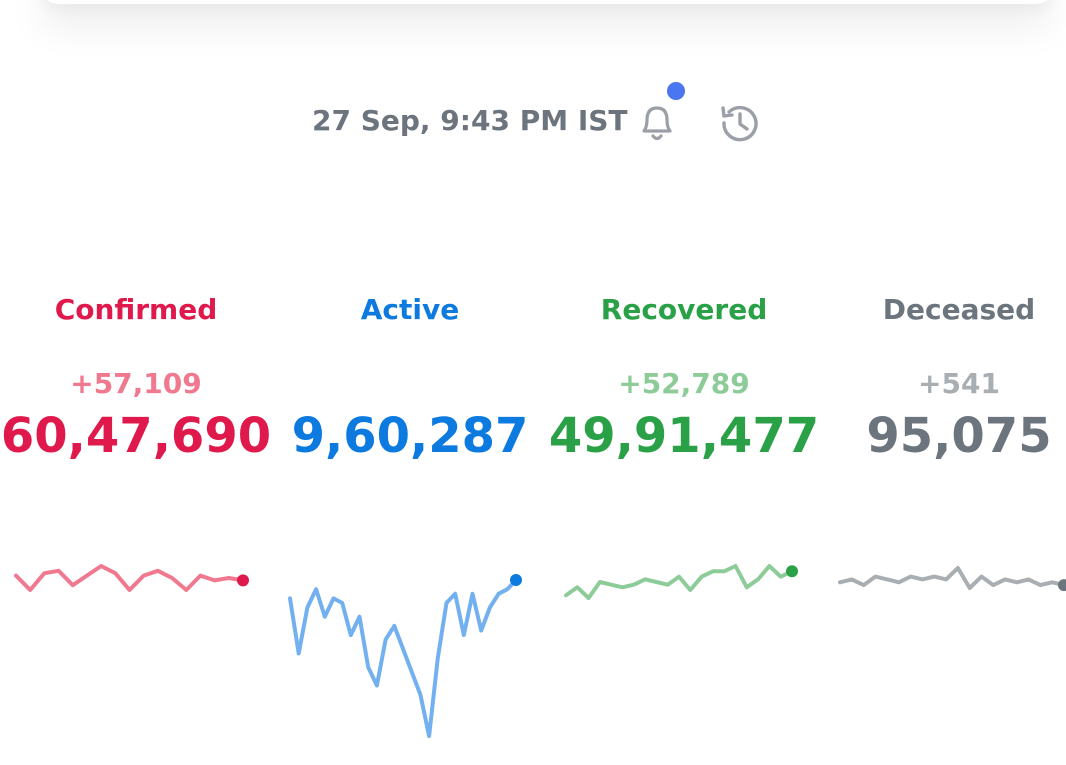  What do you see at coordinates (410, 436) in the screenshot?
I see `stat-total: 9,60,287` at bounding box center [410, 436].